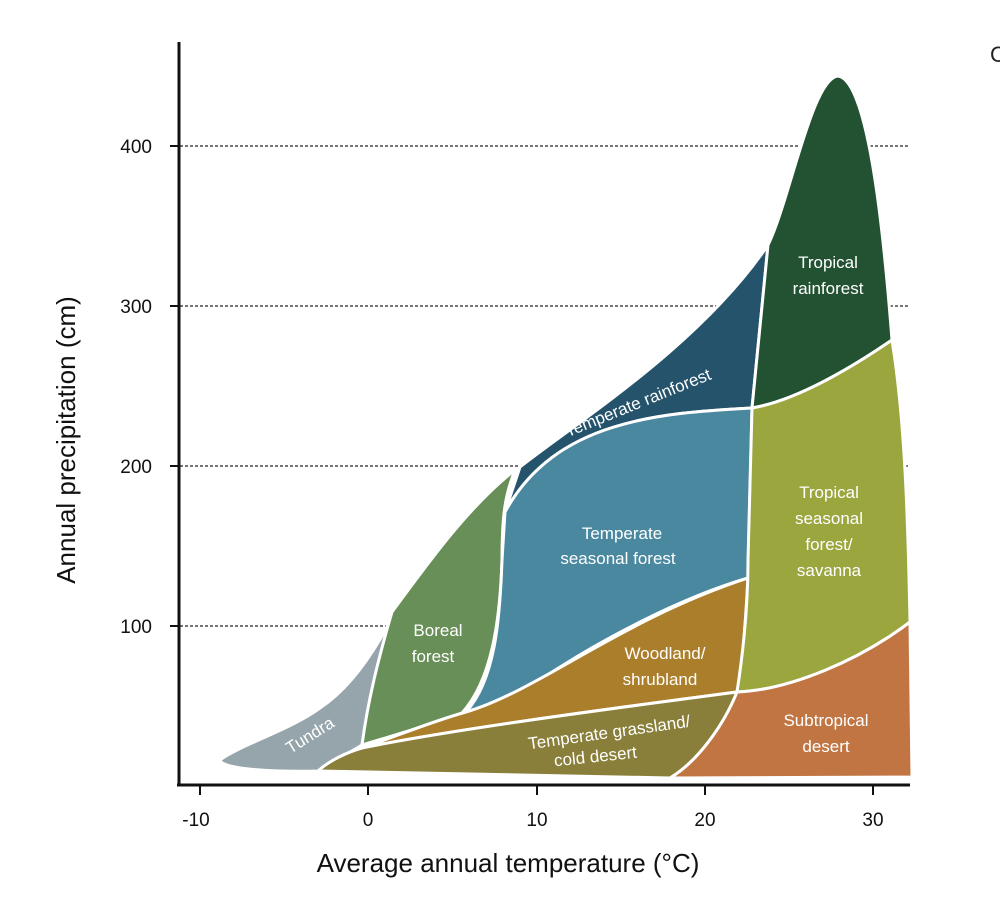  I want to click on x-tick-label: -10, so click(195, 820).